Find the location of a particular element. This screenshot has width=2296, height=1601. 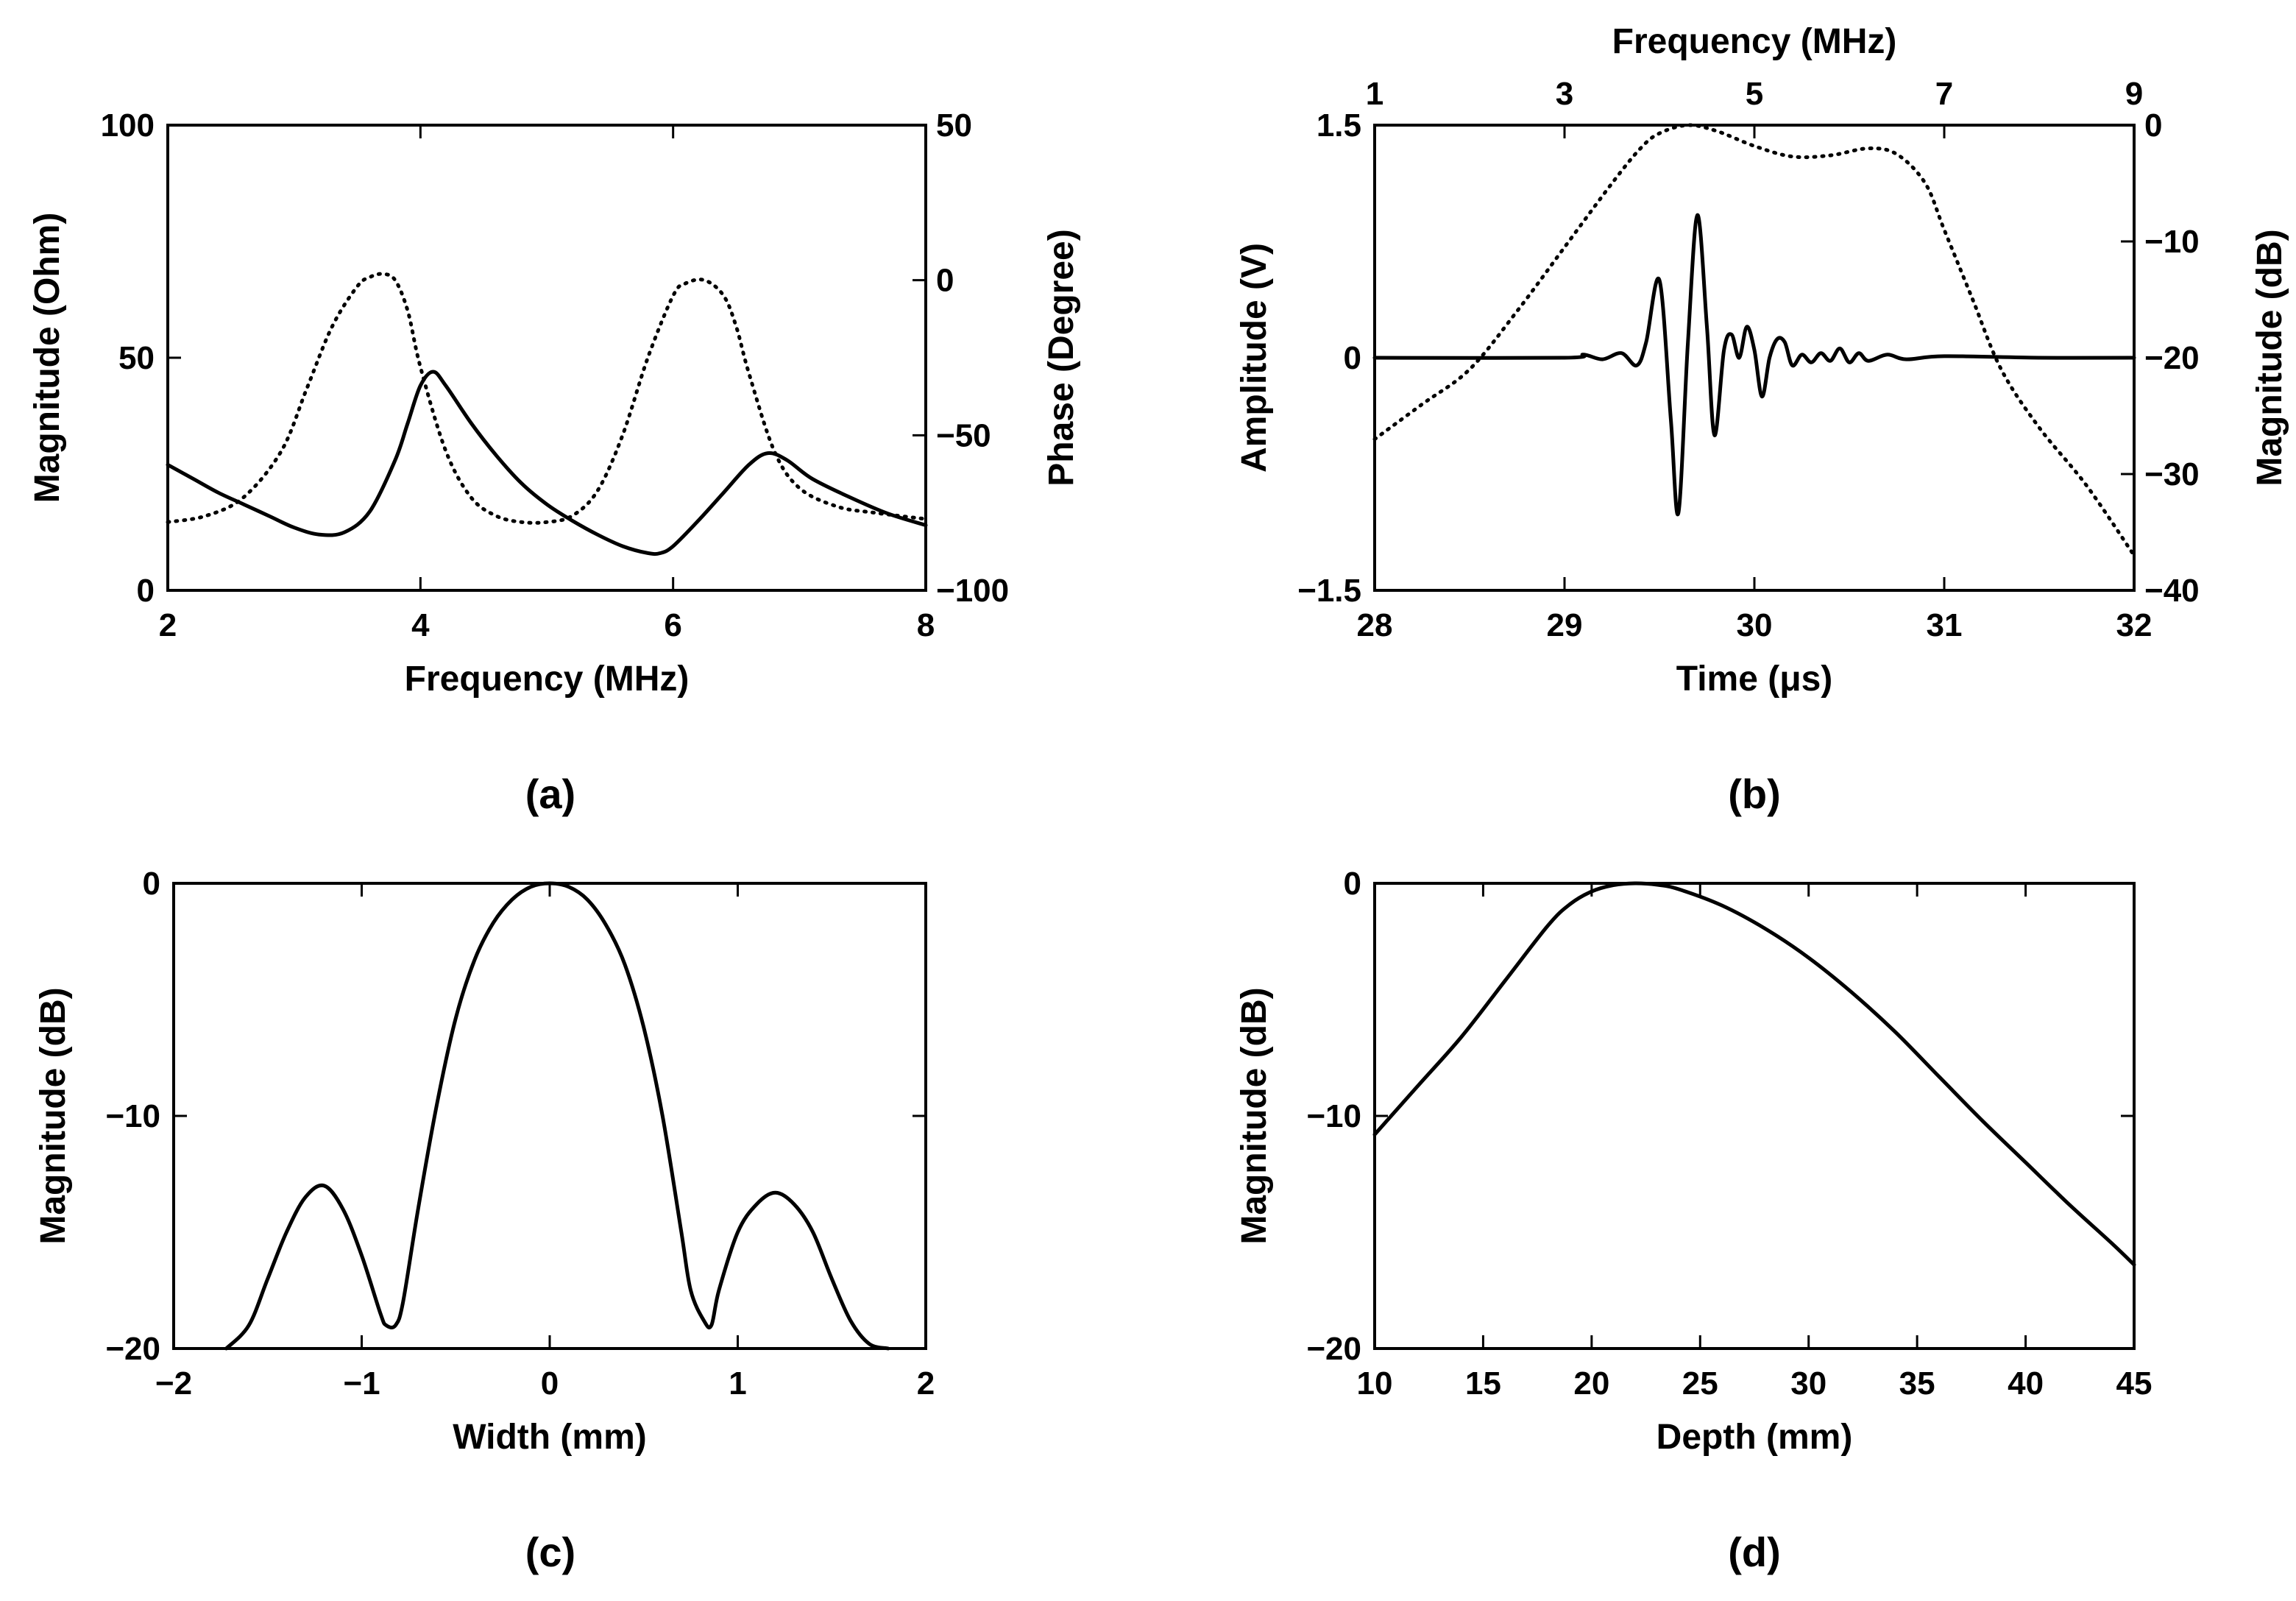

x-tick-label-top: 1 is located at coordinates (1374, 94).